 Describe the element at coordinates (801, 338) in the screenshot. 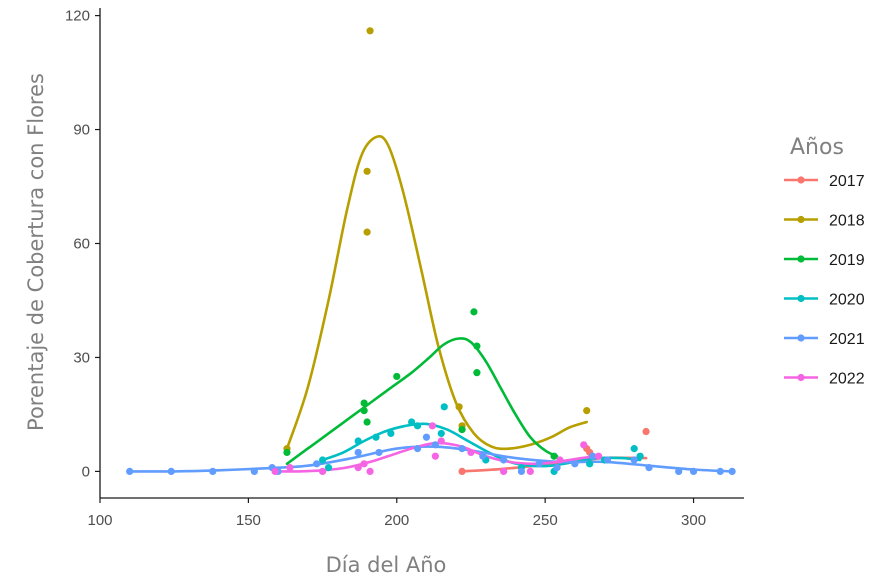

I see `legend-key-point-2021` at that location.